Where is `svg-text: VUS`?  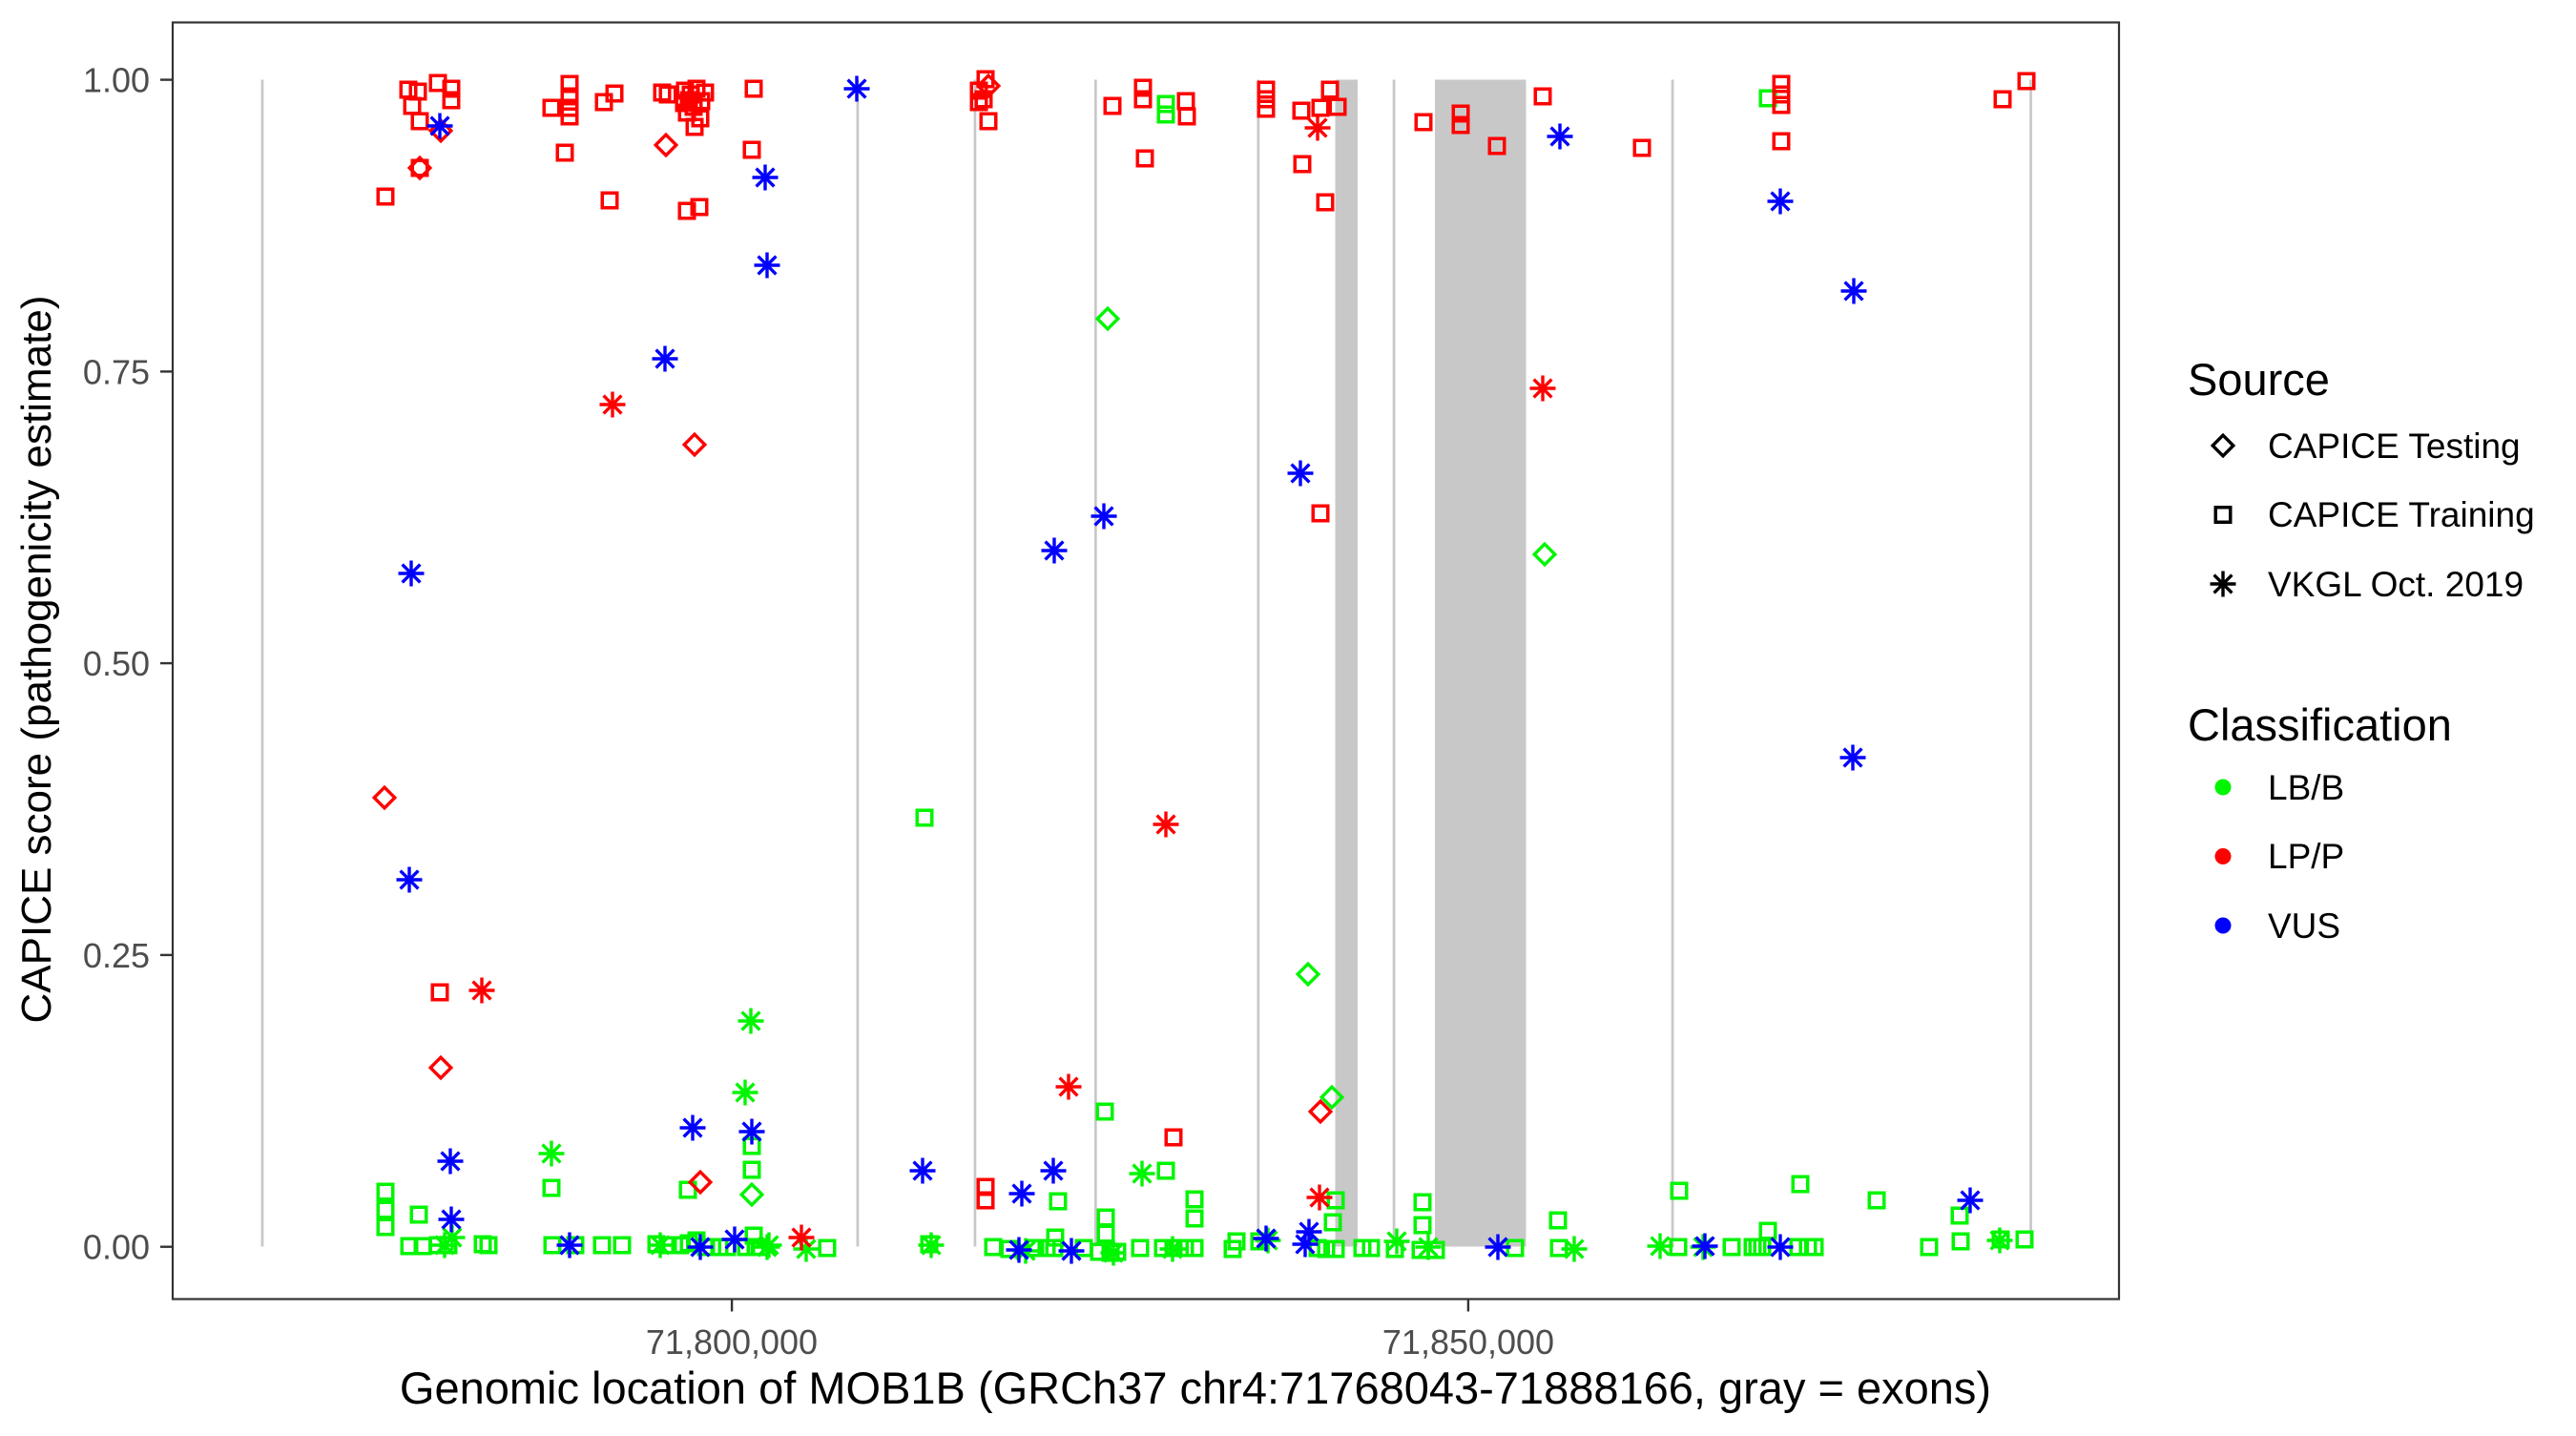
svg-text: VUS is located at coordinates (2304, 926).